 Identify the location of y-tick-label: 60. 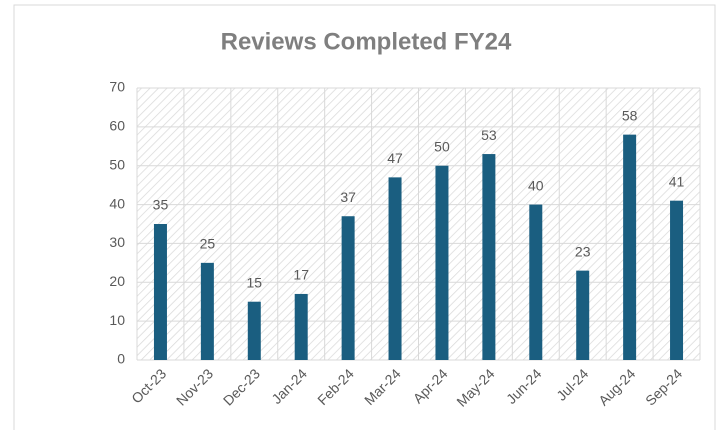
(117, 126).